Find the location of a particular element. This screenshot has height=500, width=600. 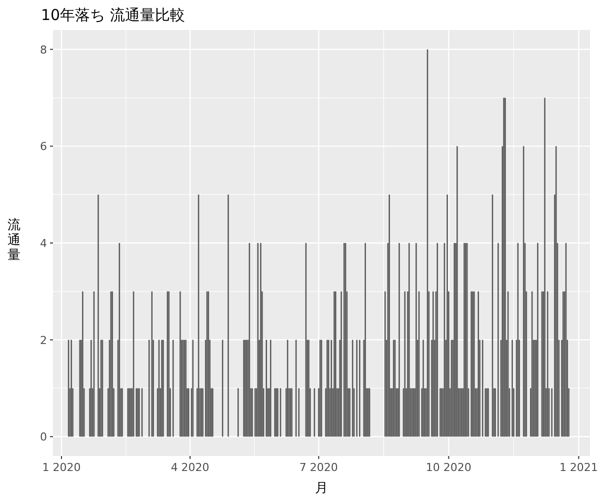

x-axis-title: 月 is located at coordinates (321, 488).